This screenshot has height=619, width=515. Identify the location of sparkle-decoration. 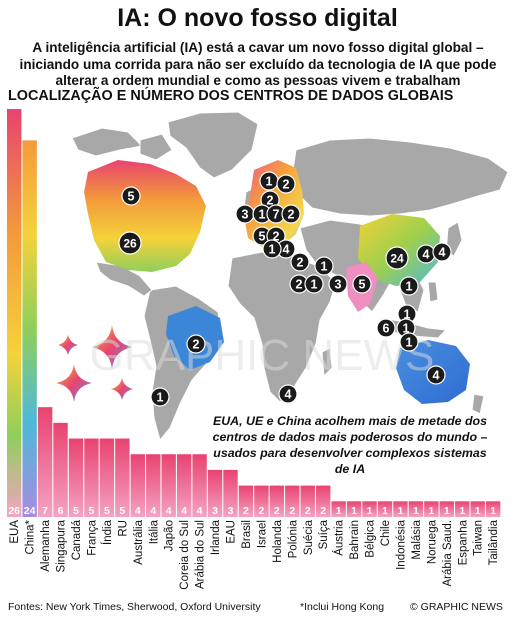
(94, 363).